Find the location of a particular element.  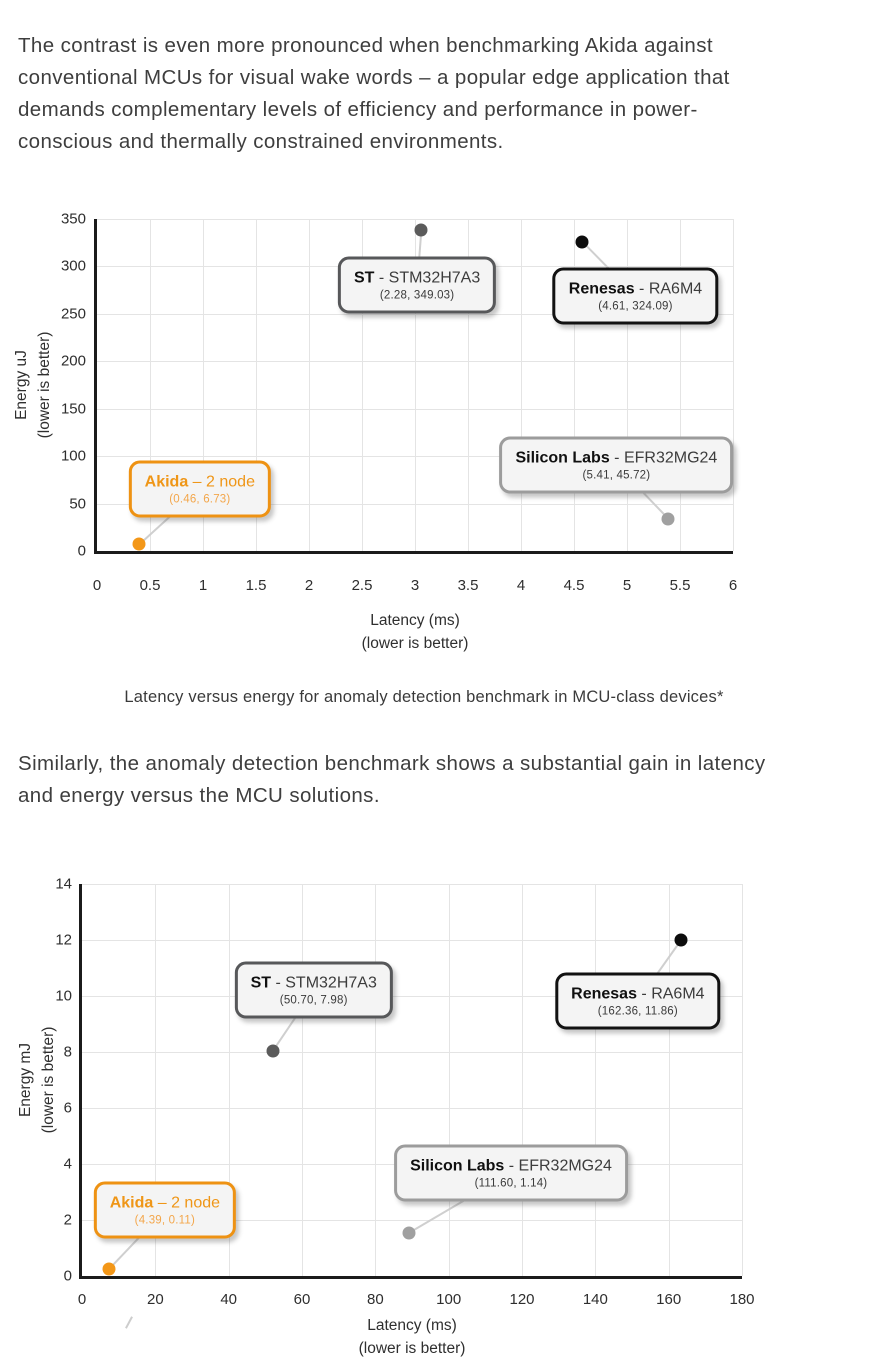

callout-akida: Akida – 2 node (4.39, 0.11) is located at coordinates (165, 1210).